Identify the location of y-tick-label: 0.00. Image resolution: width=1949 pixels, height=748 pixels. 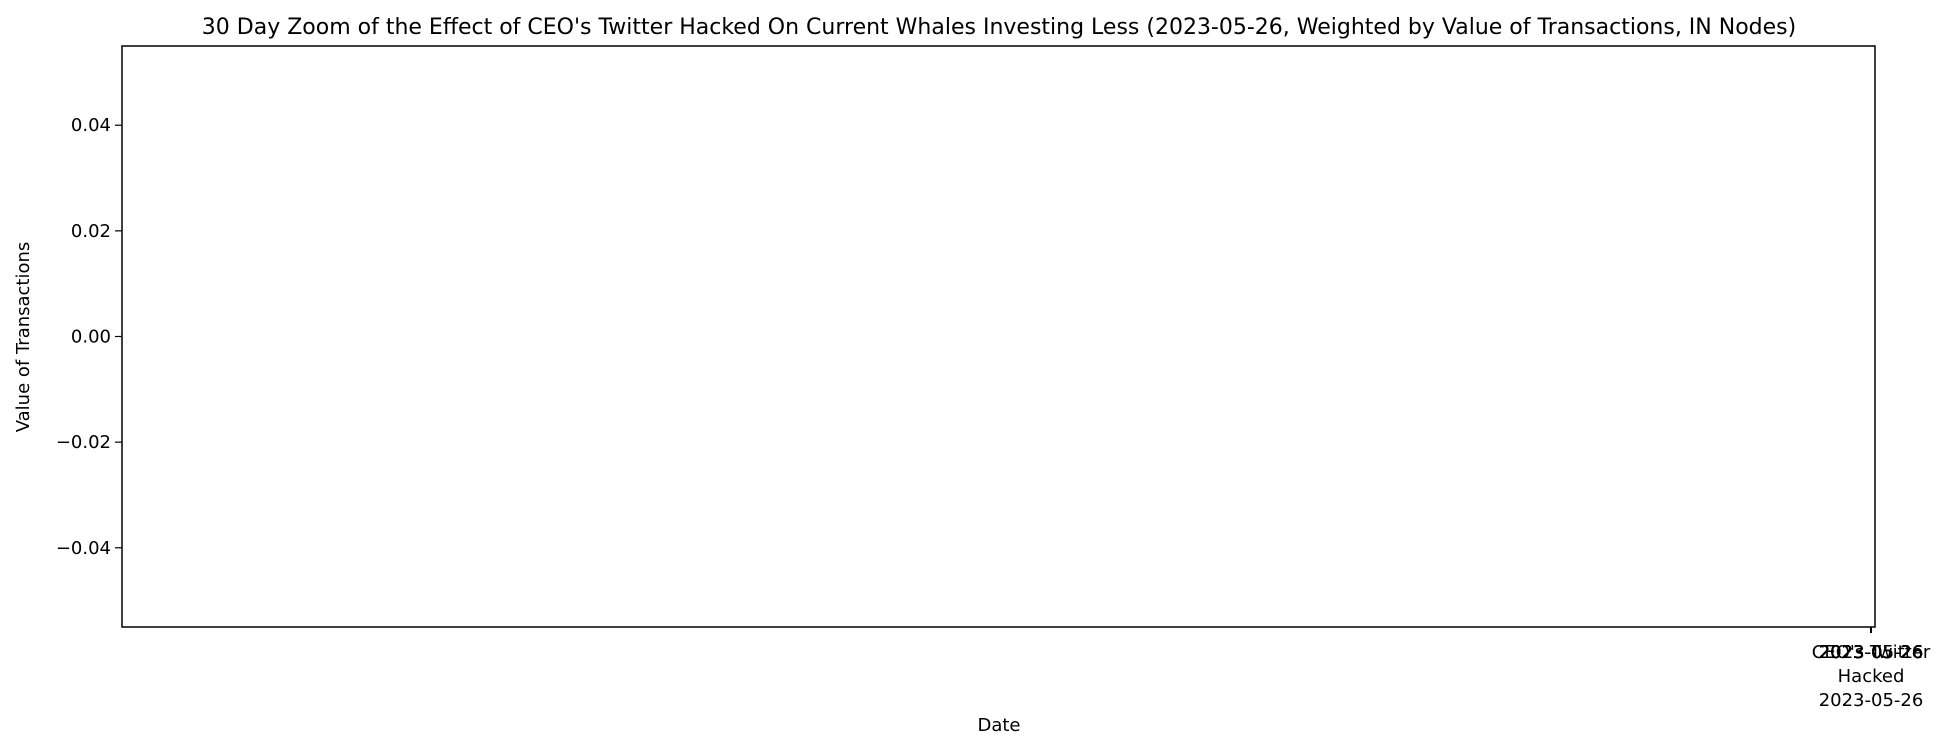
(91, 337).